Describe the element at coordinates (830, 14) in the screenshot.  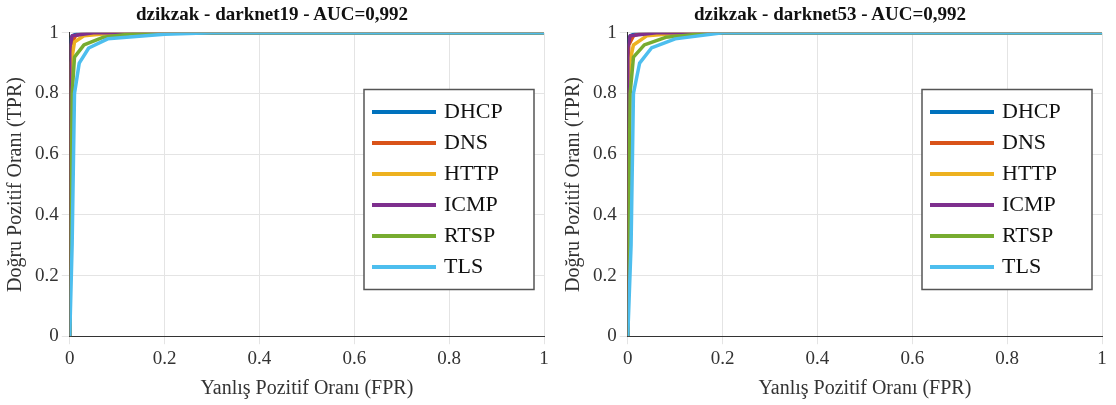
I see `chart-title: dzikzak - darknet53 - AUC=0,992` at that location.